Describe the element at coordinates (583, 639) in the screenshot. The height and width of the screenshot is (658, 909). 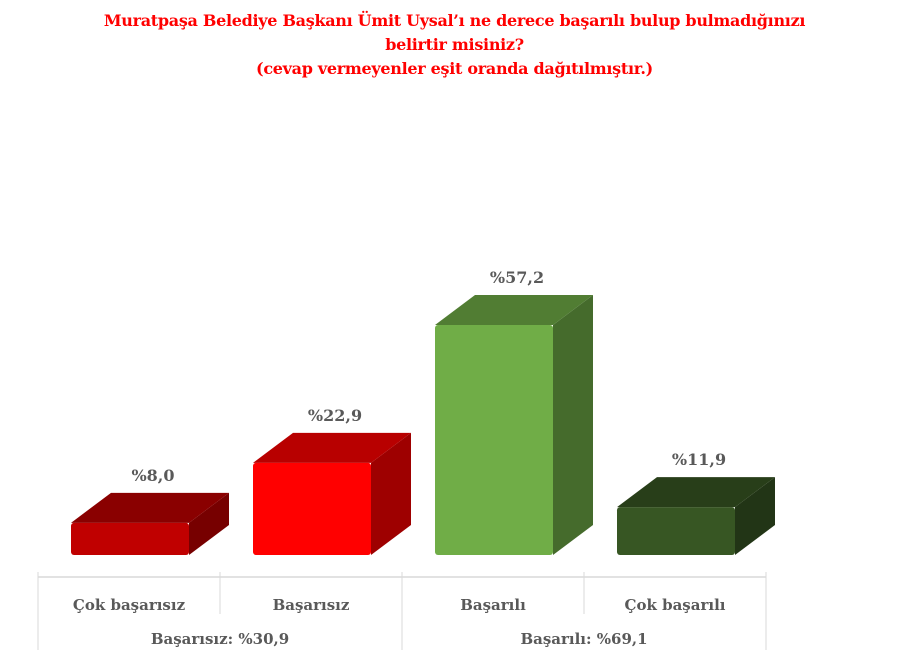
I see `group-label: Başarılı: %69,1` at that location.